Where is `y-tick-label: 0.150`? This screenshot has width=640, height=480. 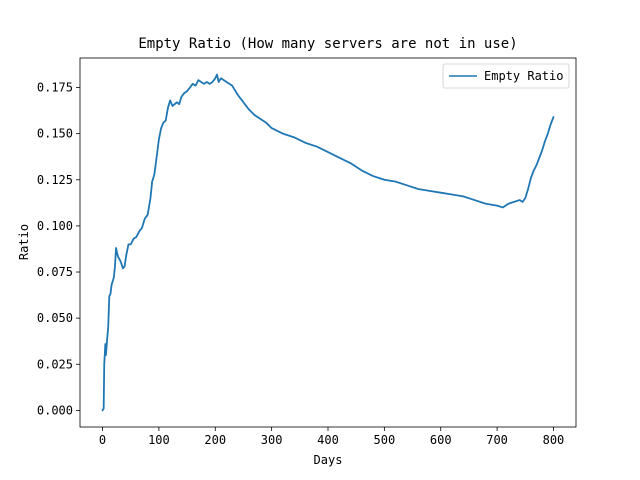 y-tick-label: 0.150 is located at coordinates (55, 134).